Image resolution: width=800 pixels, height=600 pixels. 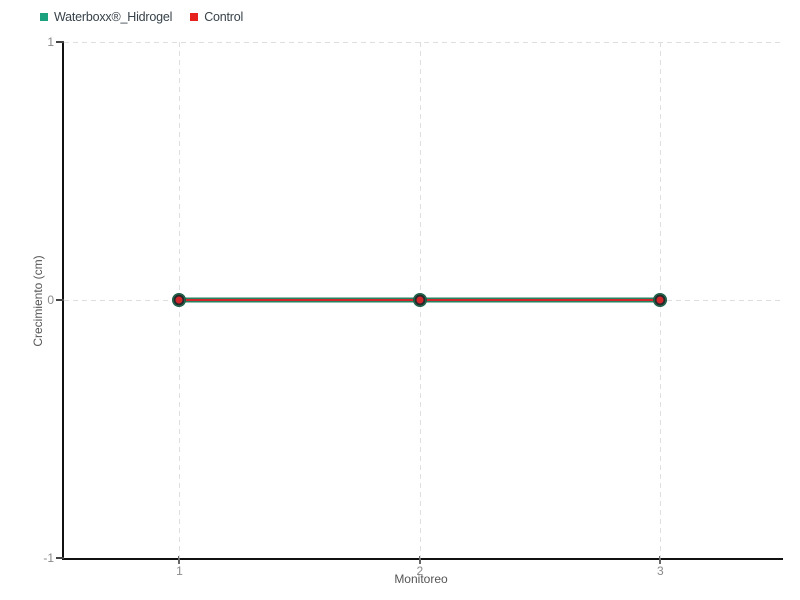 What do you see at coordinates (113, 17) in the screenshot?
I see `legend-label-waterboxx: Waterboxx®_Hidrogel` at bounding box center [113, 17].